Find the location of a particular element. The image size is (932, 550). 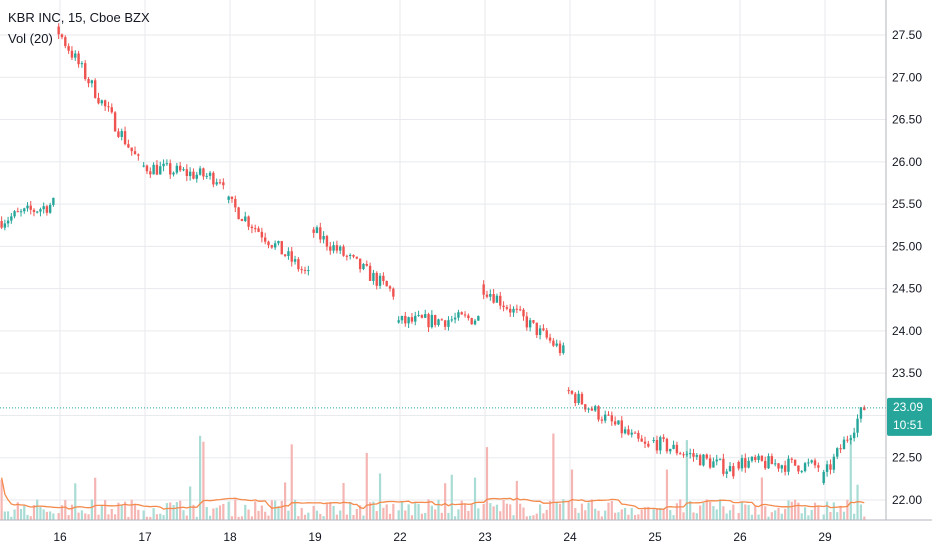

price-tick-label: 22.00 is located at coordinates (907, 500).